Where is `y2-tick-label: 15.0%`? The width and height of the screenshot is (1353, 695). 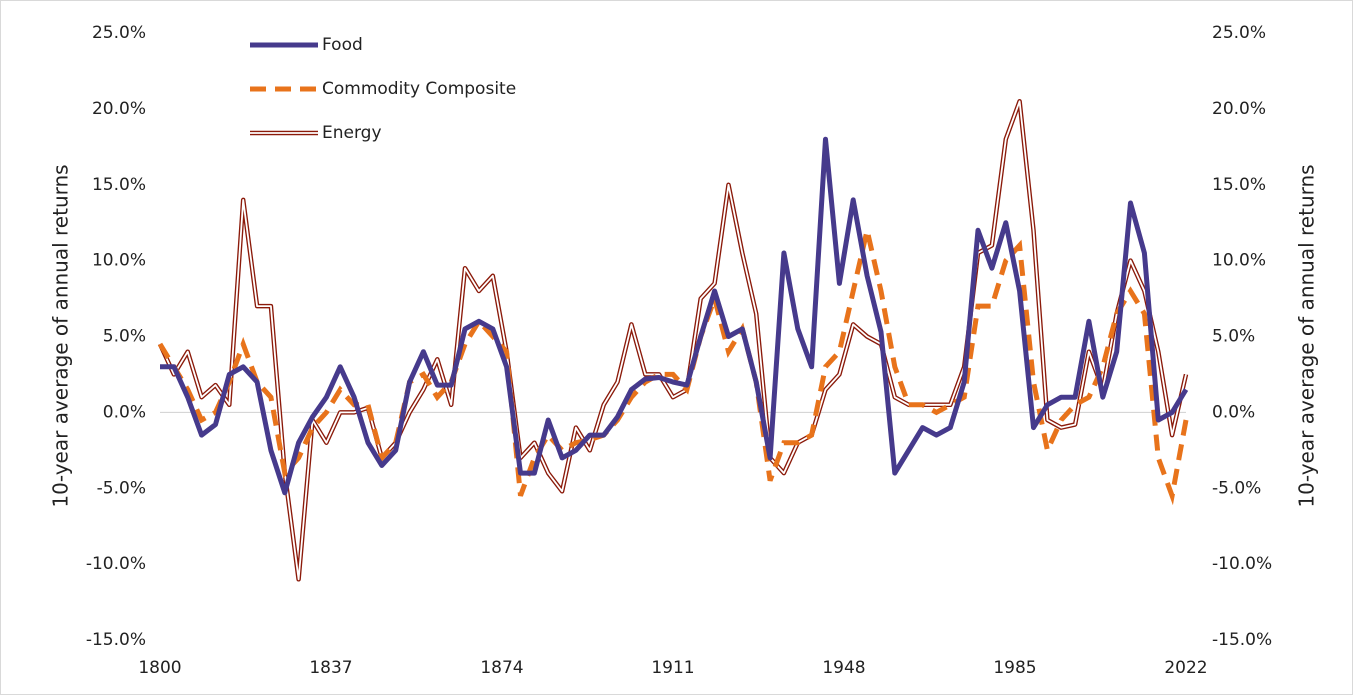
y2-tick-label: 15.0% is located at coordinates (1239, 185).